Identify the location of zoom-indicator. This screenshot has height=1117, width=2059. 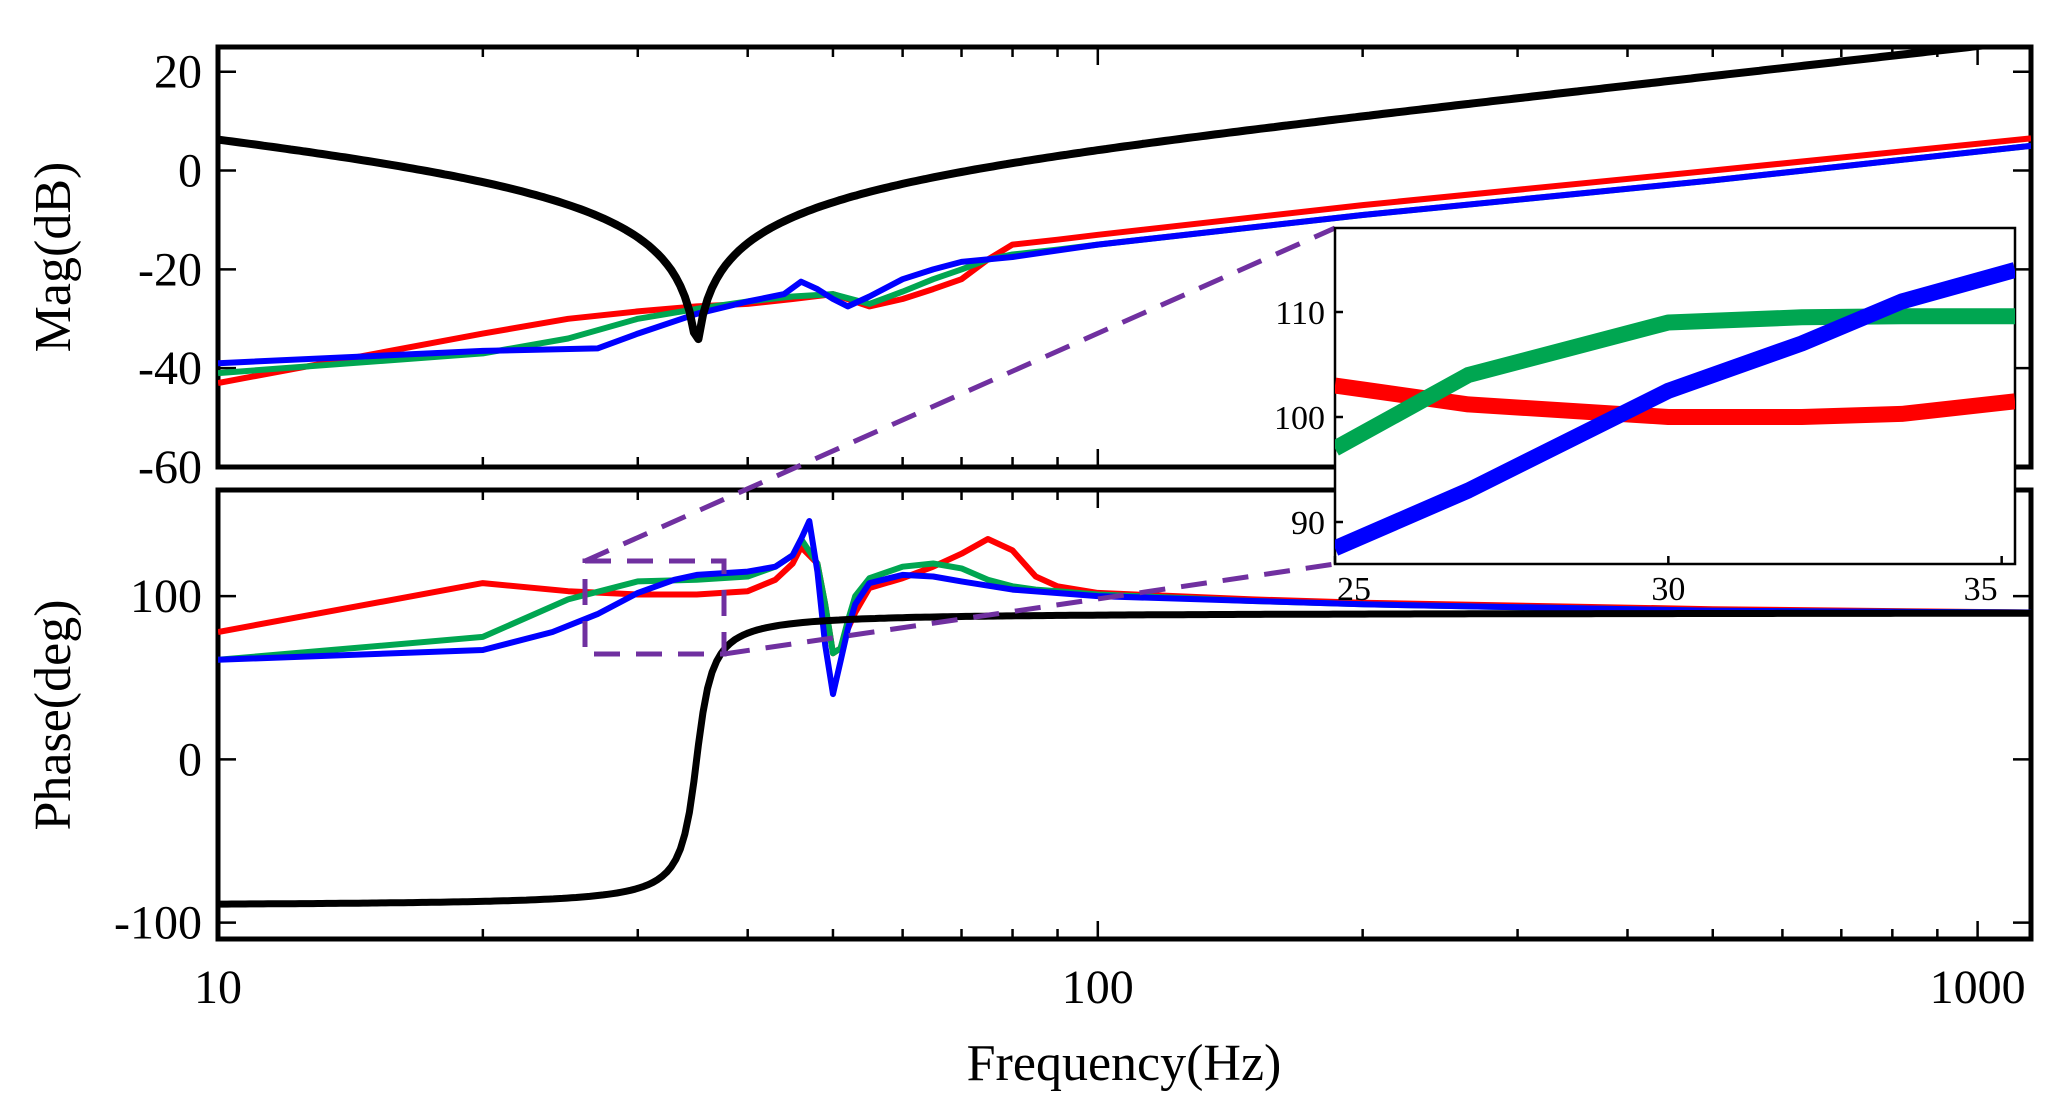
(959, 441).